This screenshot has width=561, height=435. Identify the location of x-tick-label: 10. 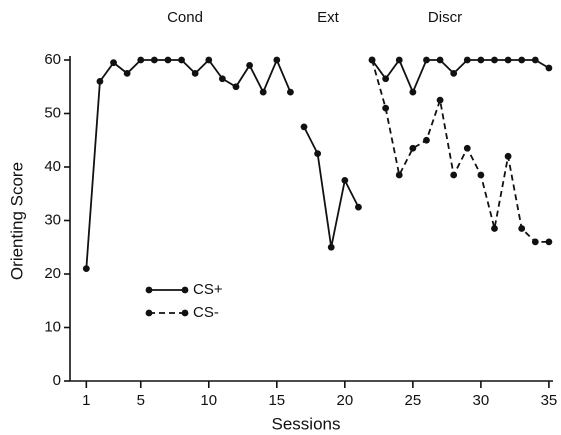
(208, 400).